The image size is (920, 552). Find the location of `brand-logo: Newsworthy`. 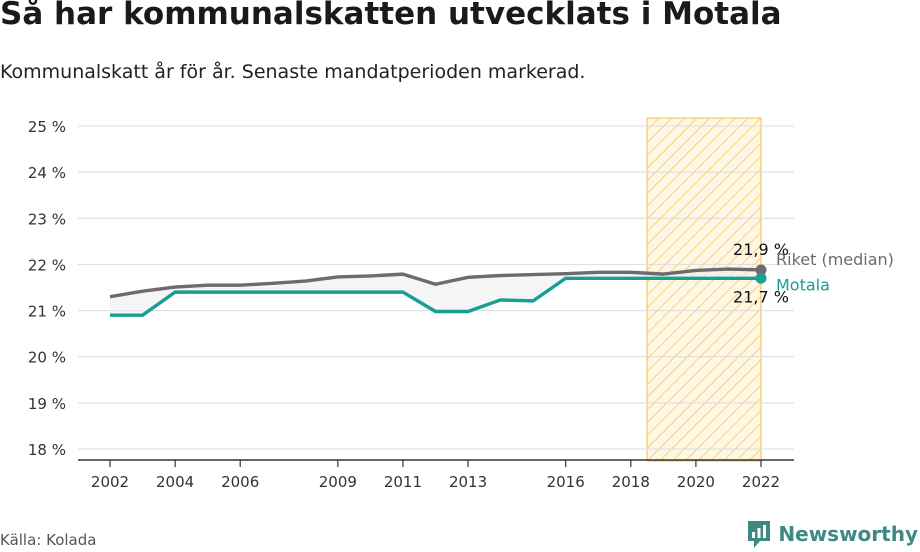

brand-logo: Newsworthy is located at coordinates (832, 534).